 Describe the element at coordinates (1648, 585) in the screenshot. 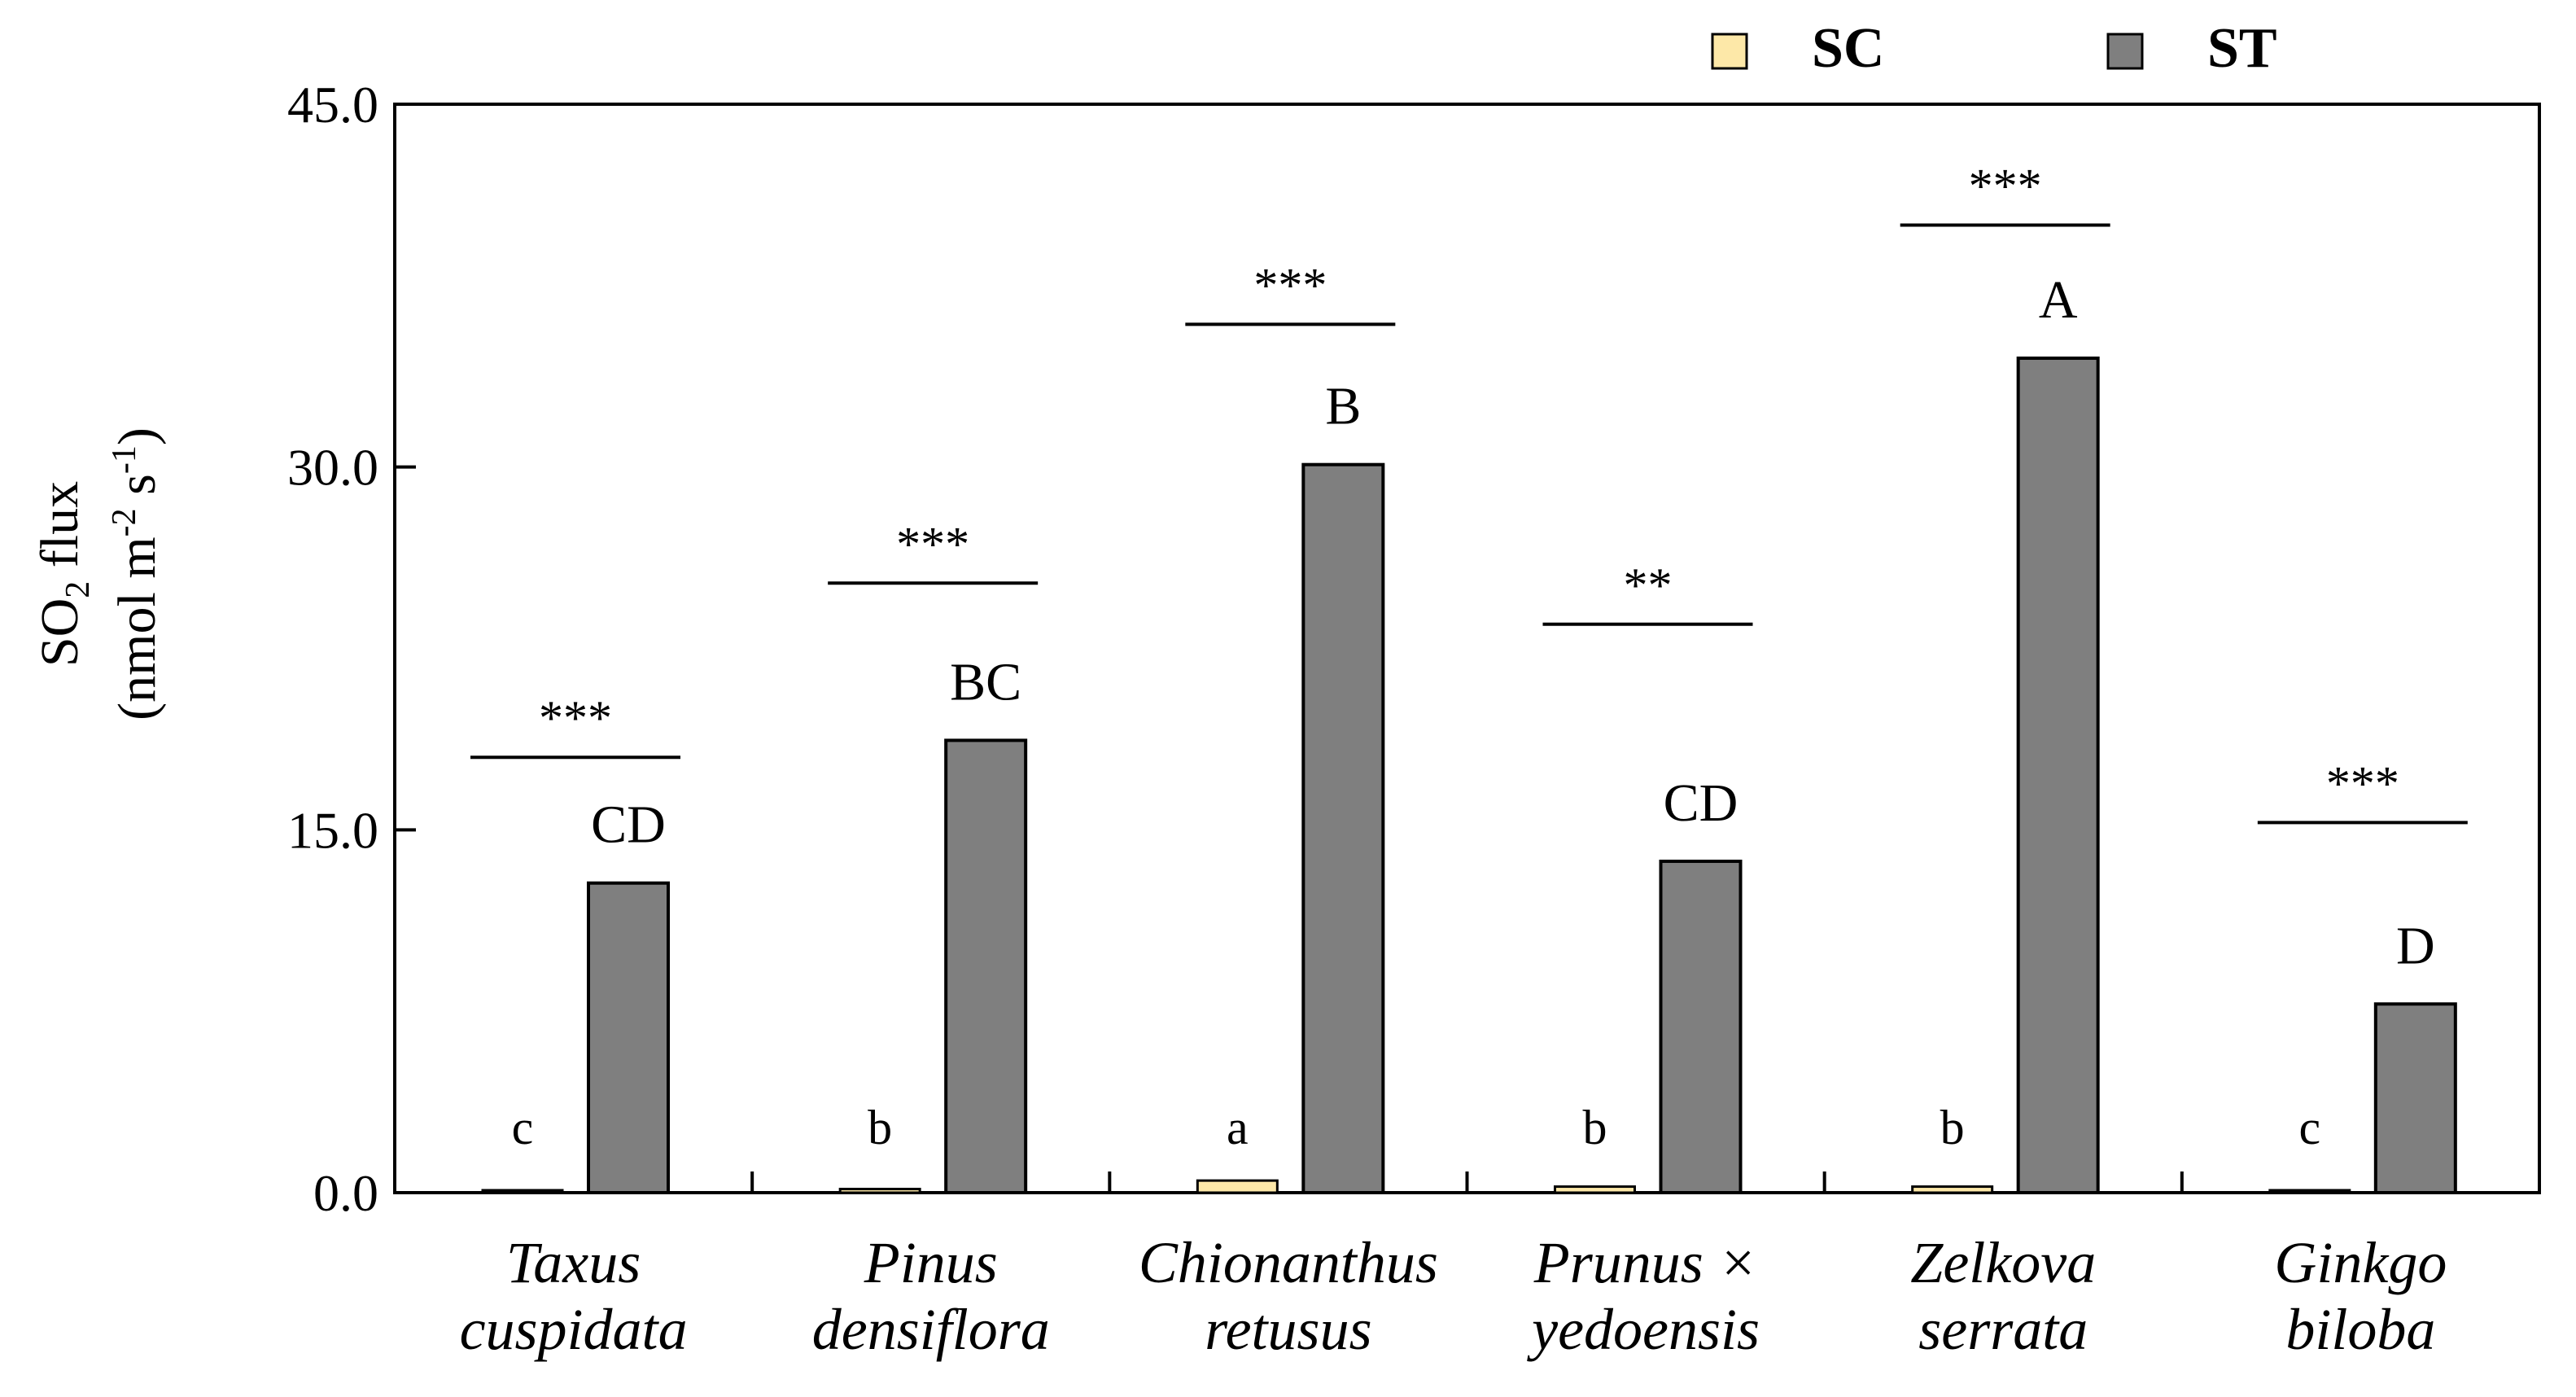

I see `significance-stars: **` at that location.